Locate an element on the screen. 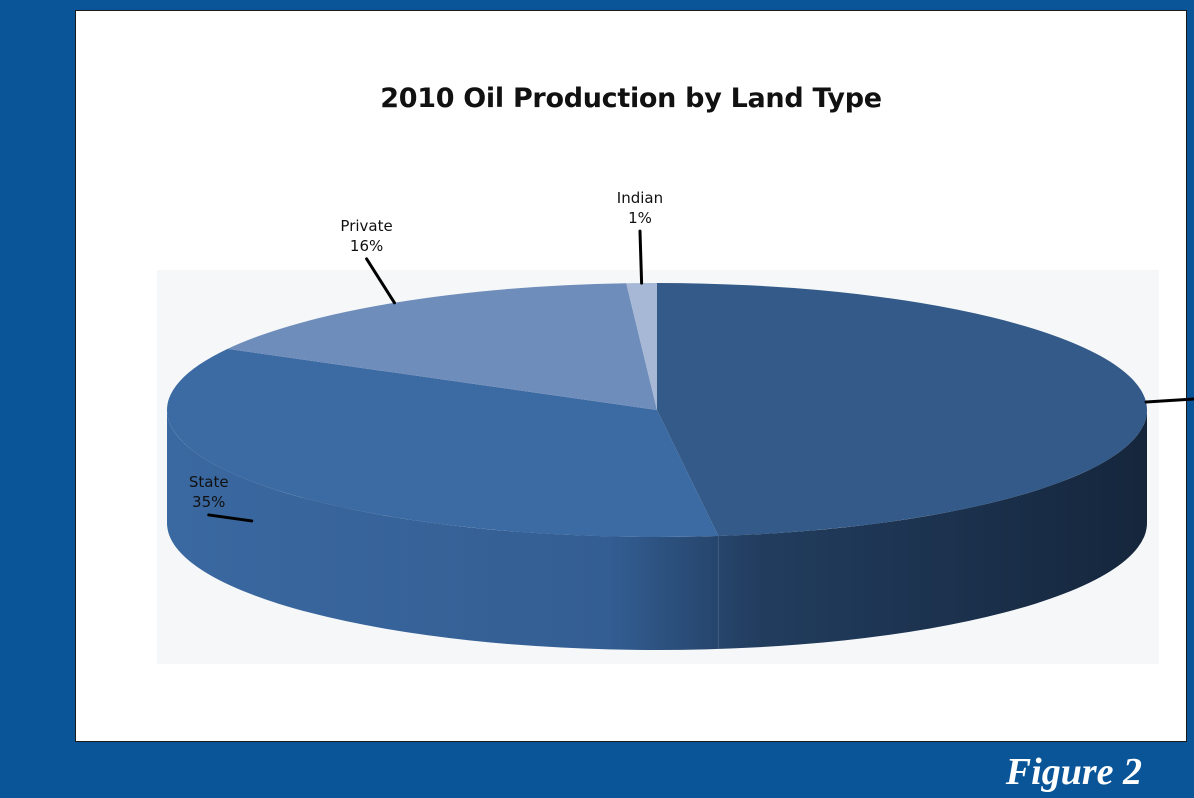 The height and width of the screenshot is (798, 1194). slice-percent-indian: 1% is located at coordinates (640, 218).